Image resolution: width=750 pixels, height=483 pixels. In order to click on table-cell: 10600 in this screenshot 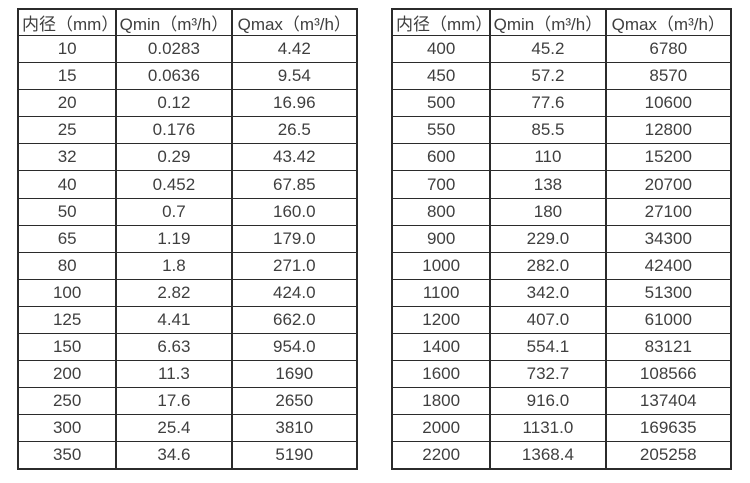, I will do `click(668, 103)`.